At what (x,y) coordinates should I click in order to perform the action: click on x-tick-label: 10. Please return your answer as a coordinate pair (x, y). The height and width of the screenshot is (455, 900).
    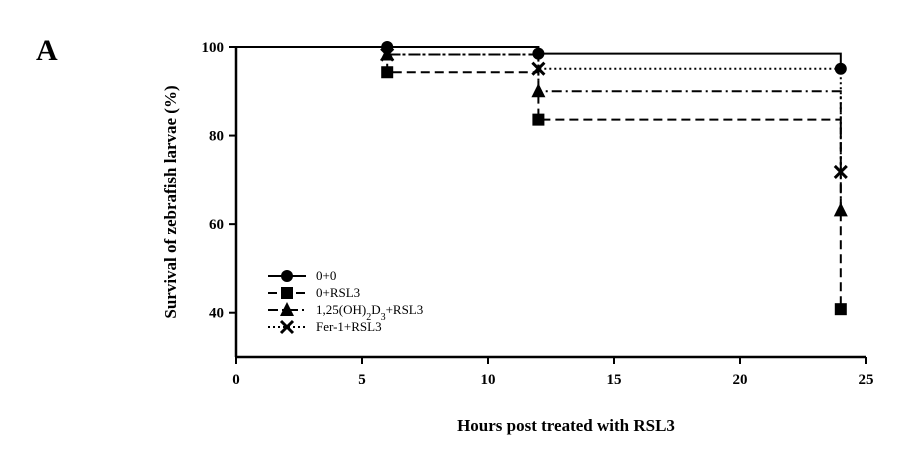
    Looking at the image, I should click on (488, 380).